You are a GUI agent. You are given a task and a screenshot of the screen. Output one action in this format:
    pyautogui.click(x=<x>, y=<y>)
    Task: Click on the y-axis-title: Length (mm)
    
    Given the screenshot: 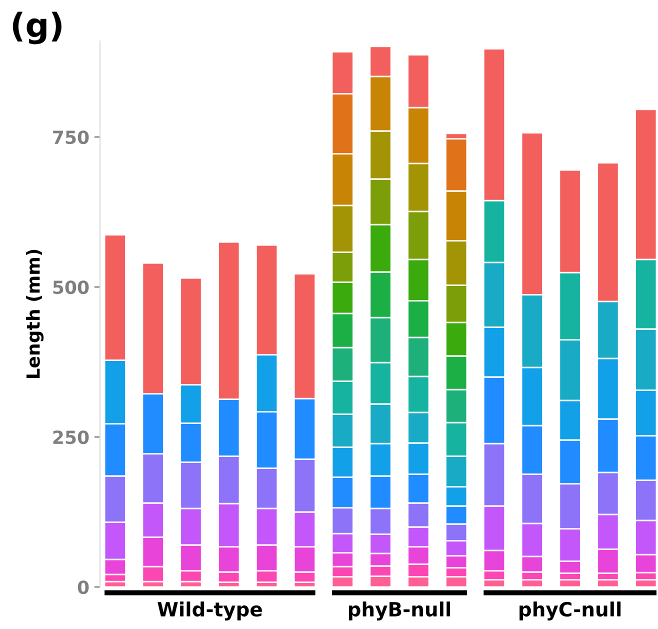 What is the action you would take?
    pyautogui.click(x=35, y=314)
    